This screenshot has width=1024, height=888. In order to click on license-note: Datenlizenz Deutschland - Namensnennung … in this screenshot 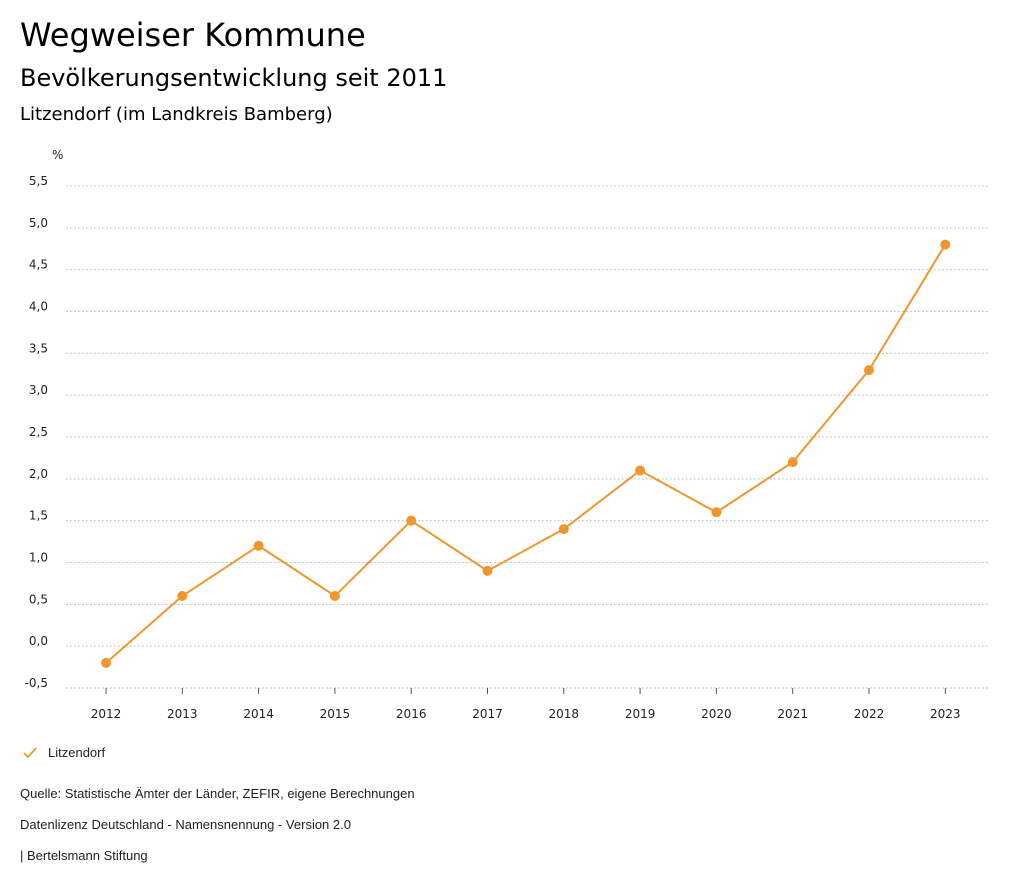, I will do `click(185, 824)`.